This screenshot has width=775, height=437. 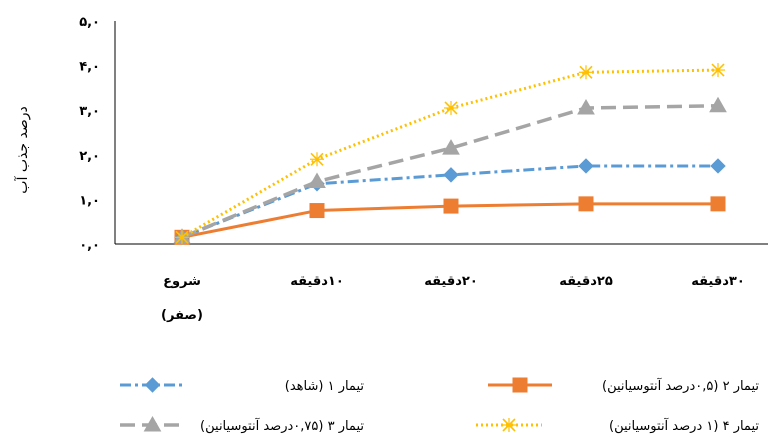 What do you see at coordinates (325, 386) in the screenshot?
I see `legend-label: تیمار ۱ (شاهد)` at bounding box center [325, 386].